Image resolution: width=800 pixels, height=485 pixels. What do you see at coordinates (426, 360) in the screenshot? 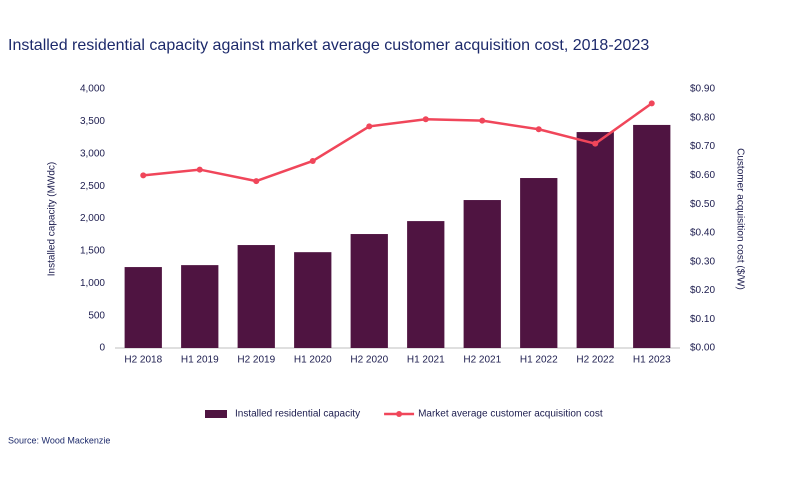
I see `x-tick-label: H1 2021` at bounding box center [426, 360].